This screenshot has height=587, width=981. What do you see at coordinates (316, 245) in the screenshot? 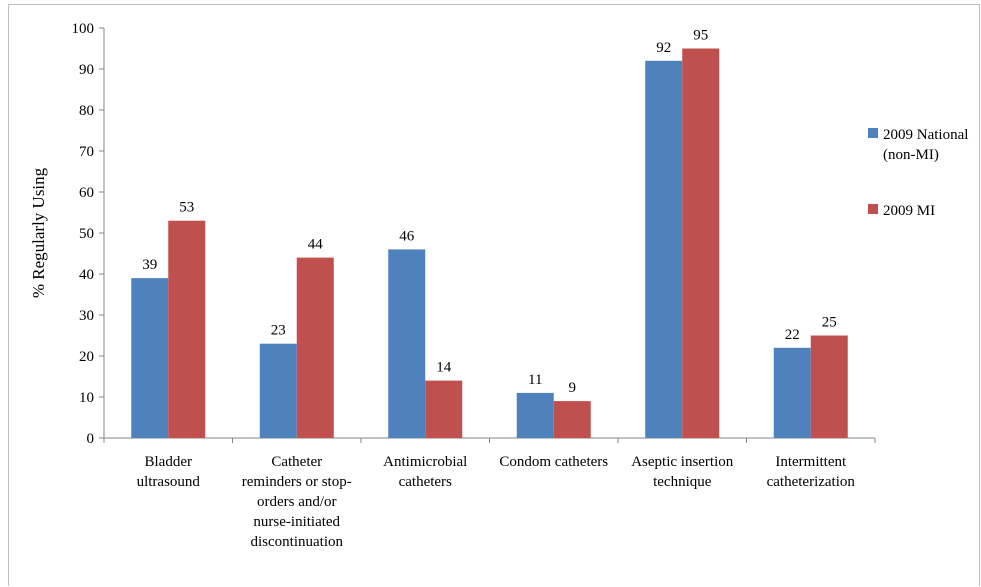
I see `data-label: 44` at bounding box center [316, 245].